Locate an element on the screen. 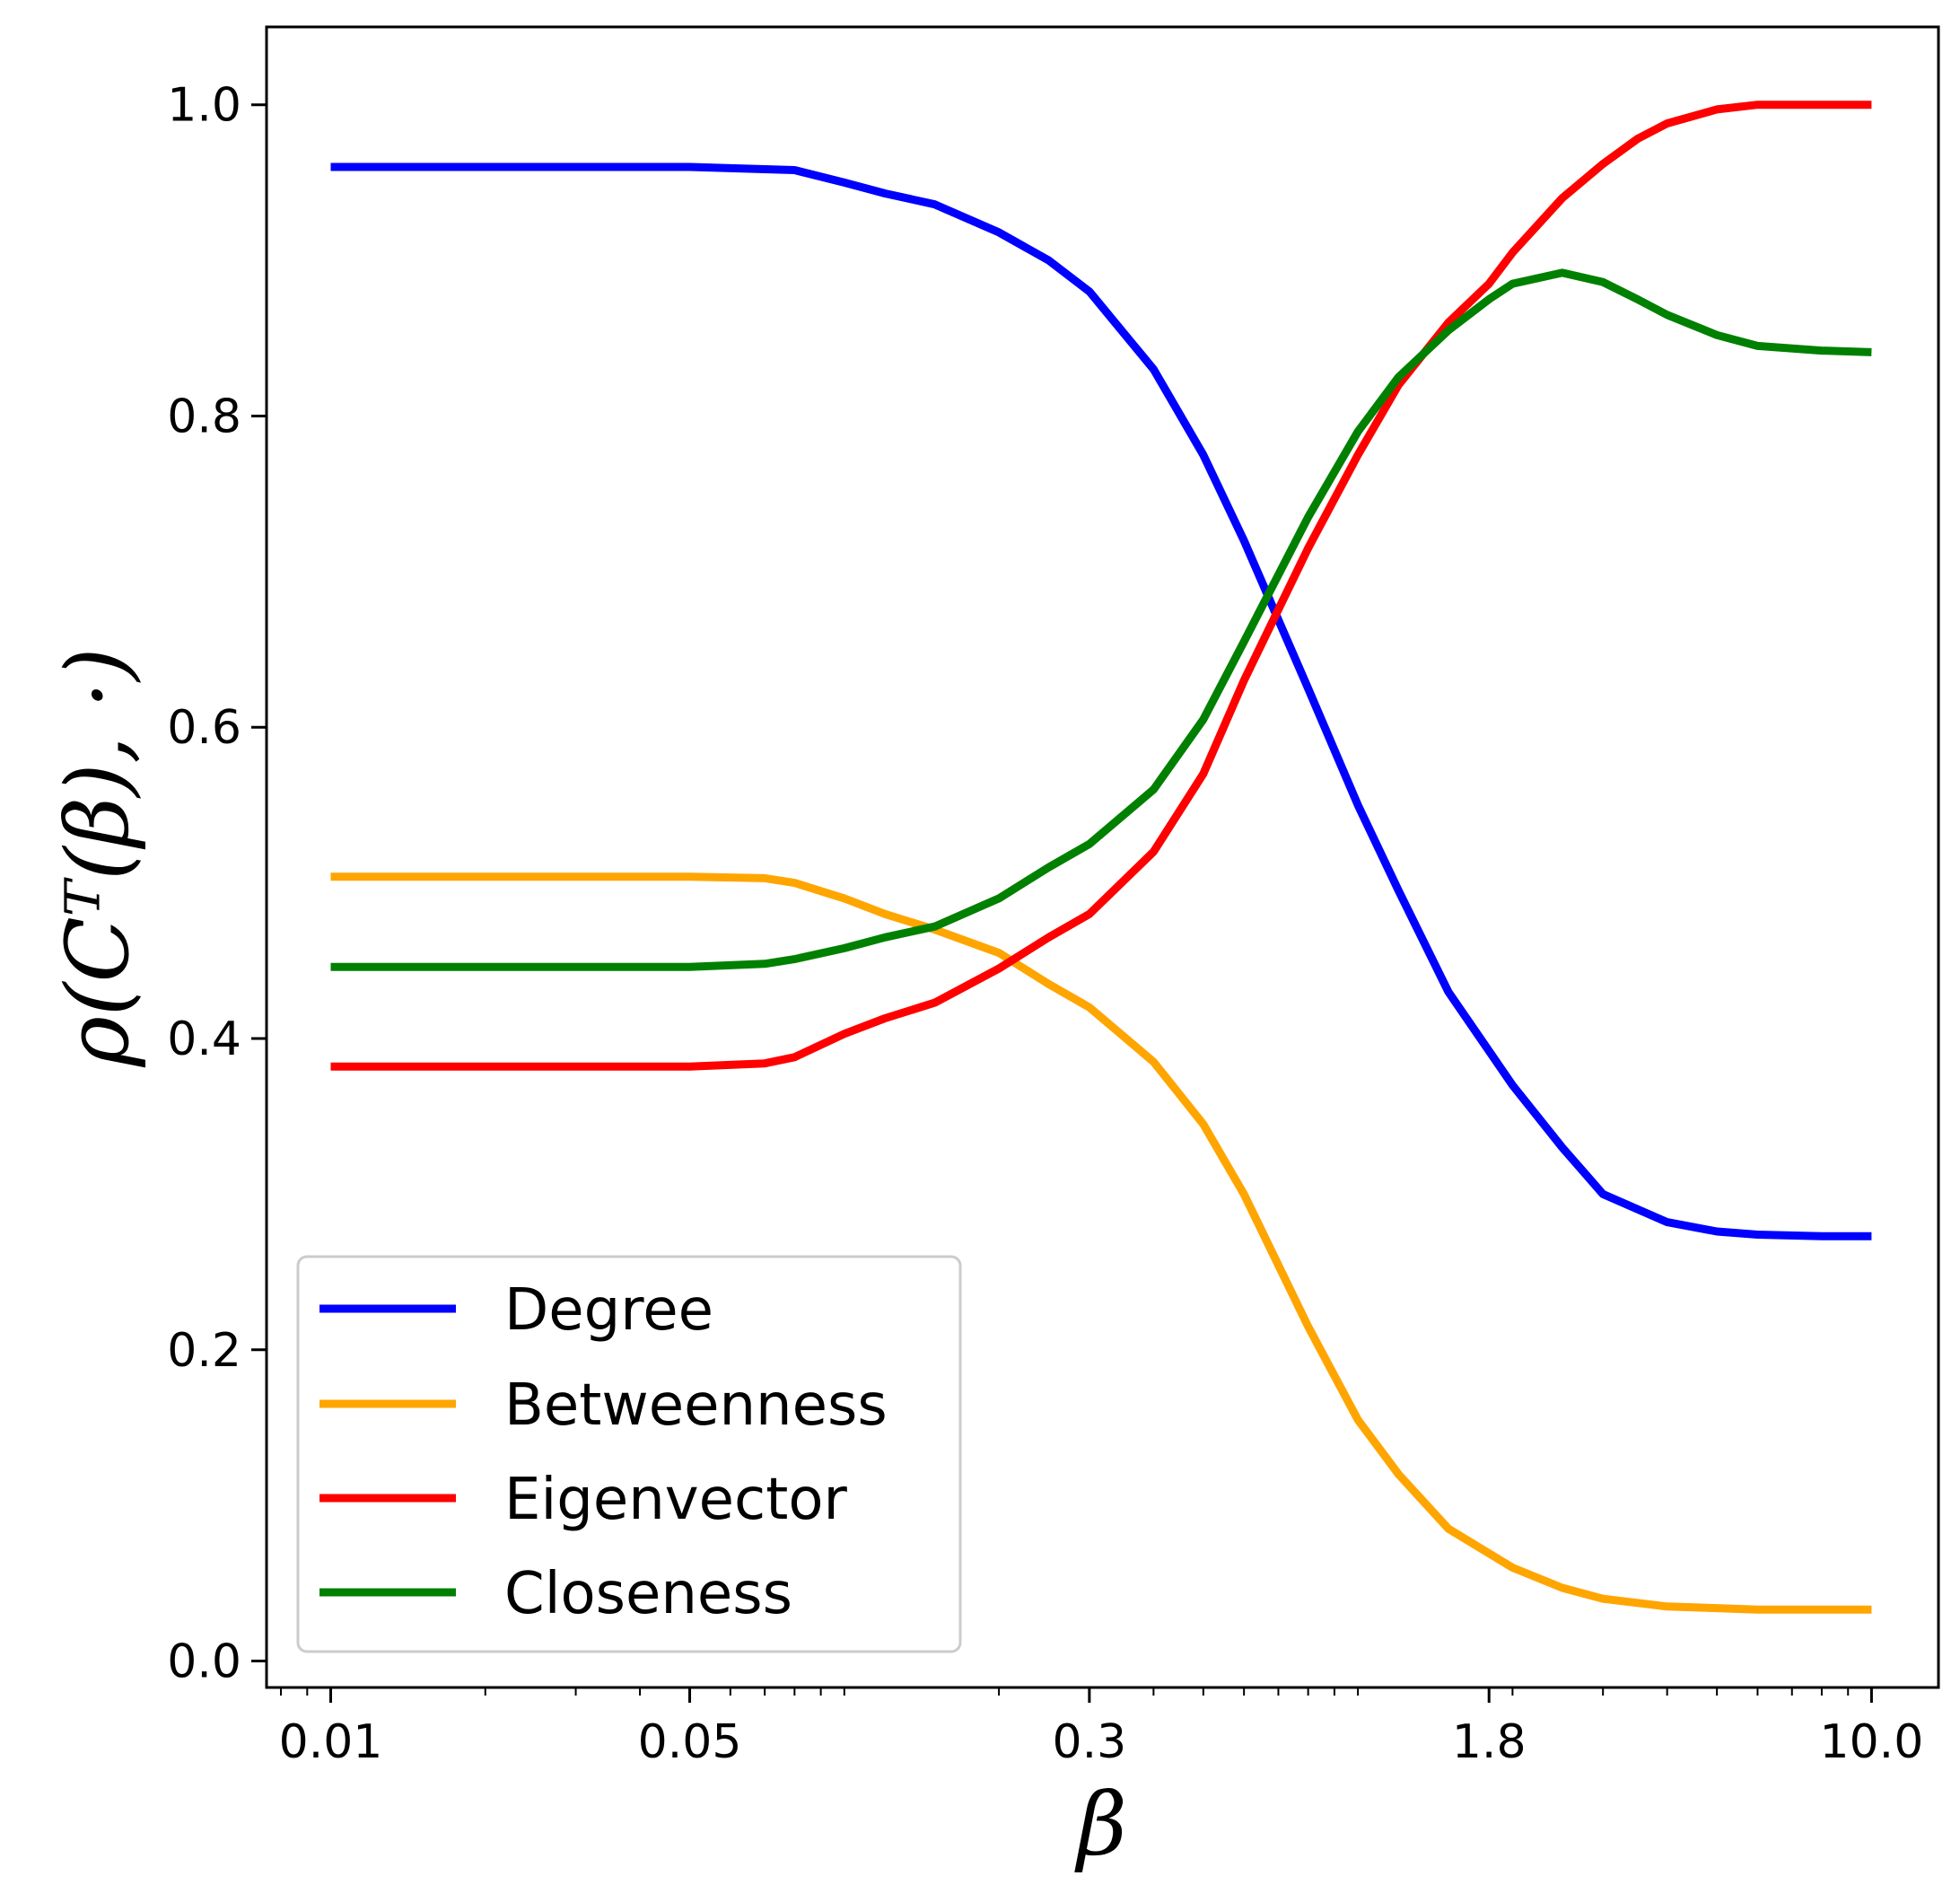  y-tick-label: 0.4 is located at coordinates (204, 1039).